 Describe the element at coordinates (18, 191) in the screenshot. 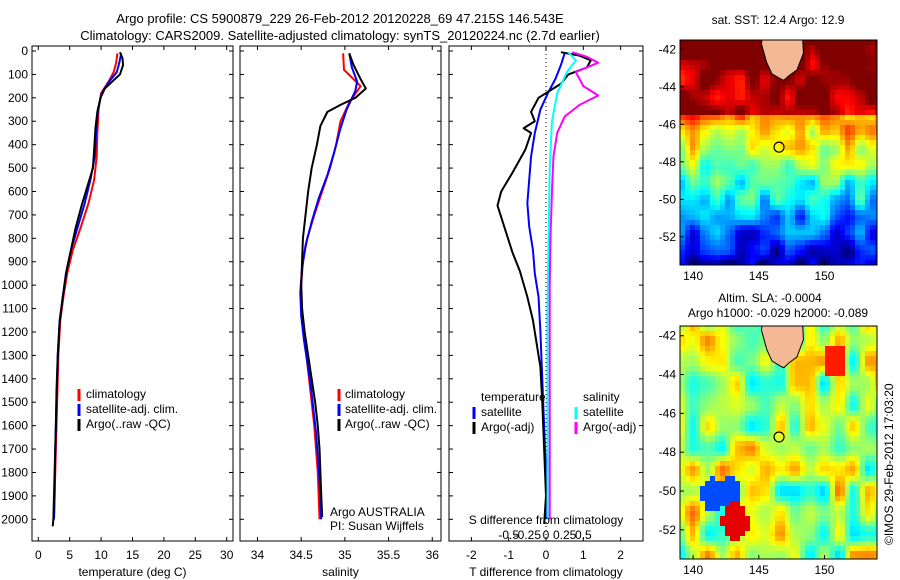

I see `temperature-ytick-label: 600` at that location.